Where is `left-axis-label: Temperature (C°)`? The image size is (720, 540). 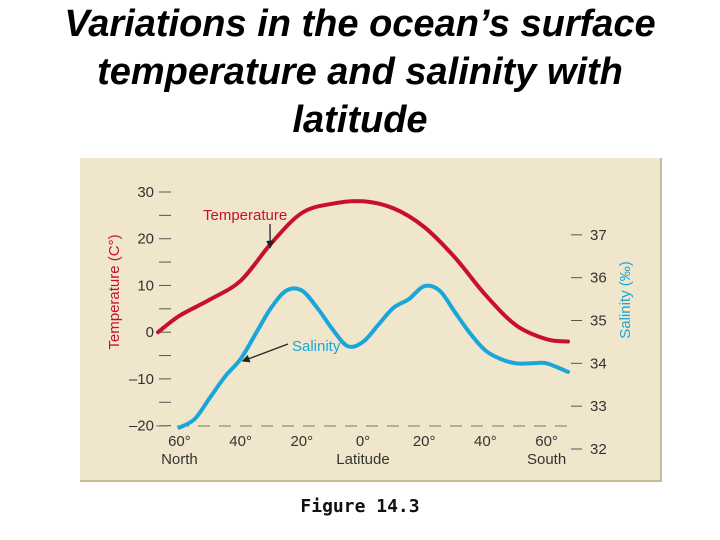 left-axis-label: Temperature (C°) is located at coordinates (114, 291).